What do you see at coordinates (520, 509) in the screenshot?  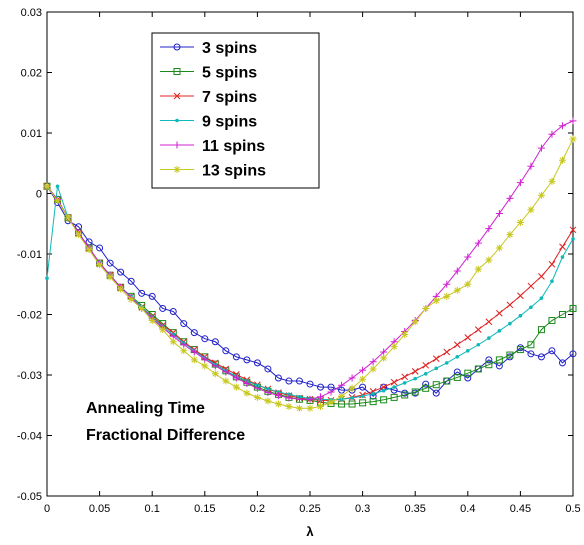 I see `x-tick-label: 0.45` at bounding box center [520, 509].